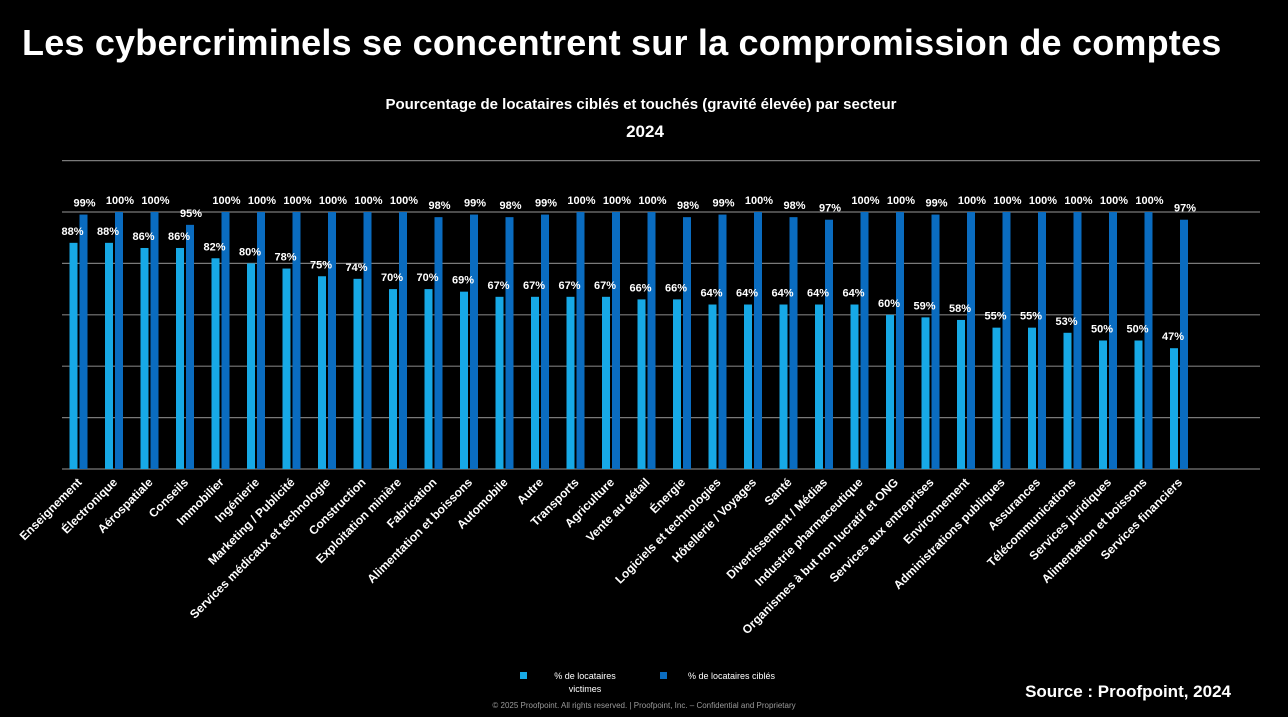  What do you see at coordinates (924, 306) in the screenshot?
I see `data-label-victims: 59%` at bounding box center [924, 306].